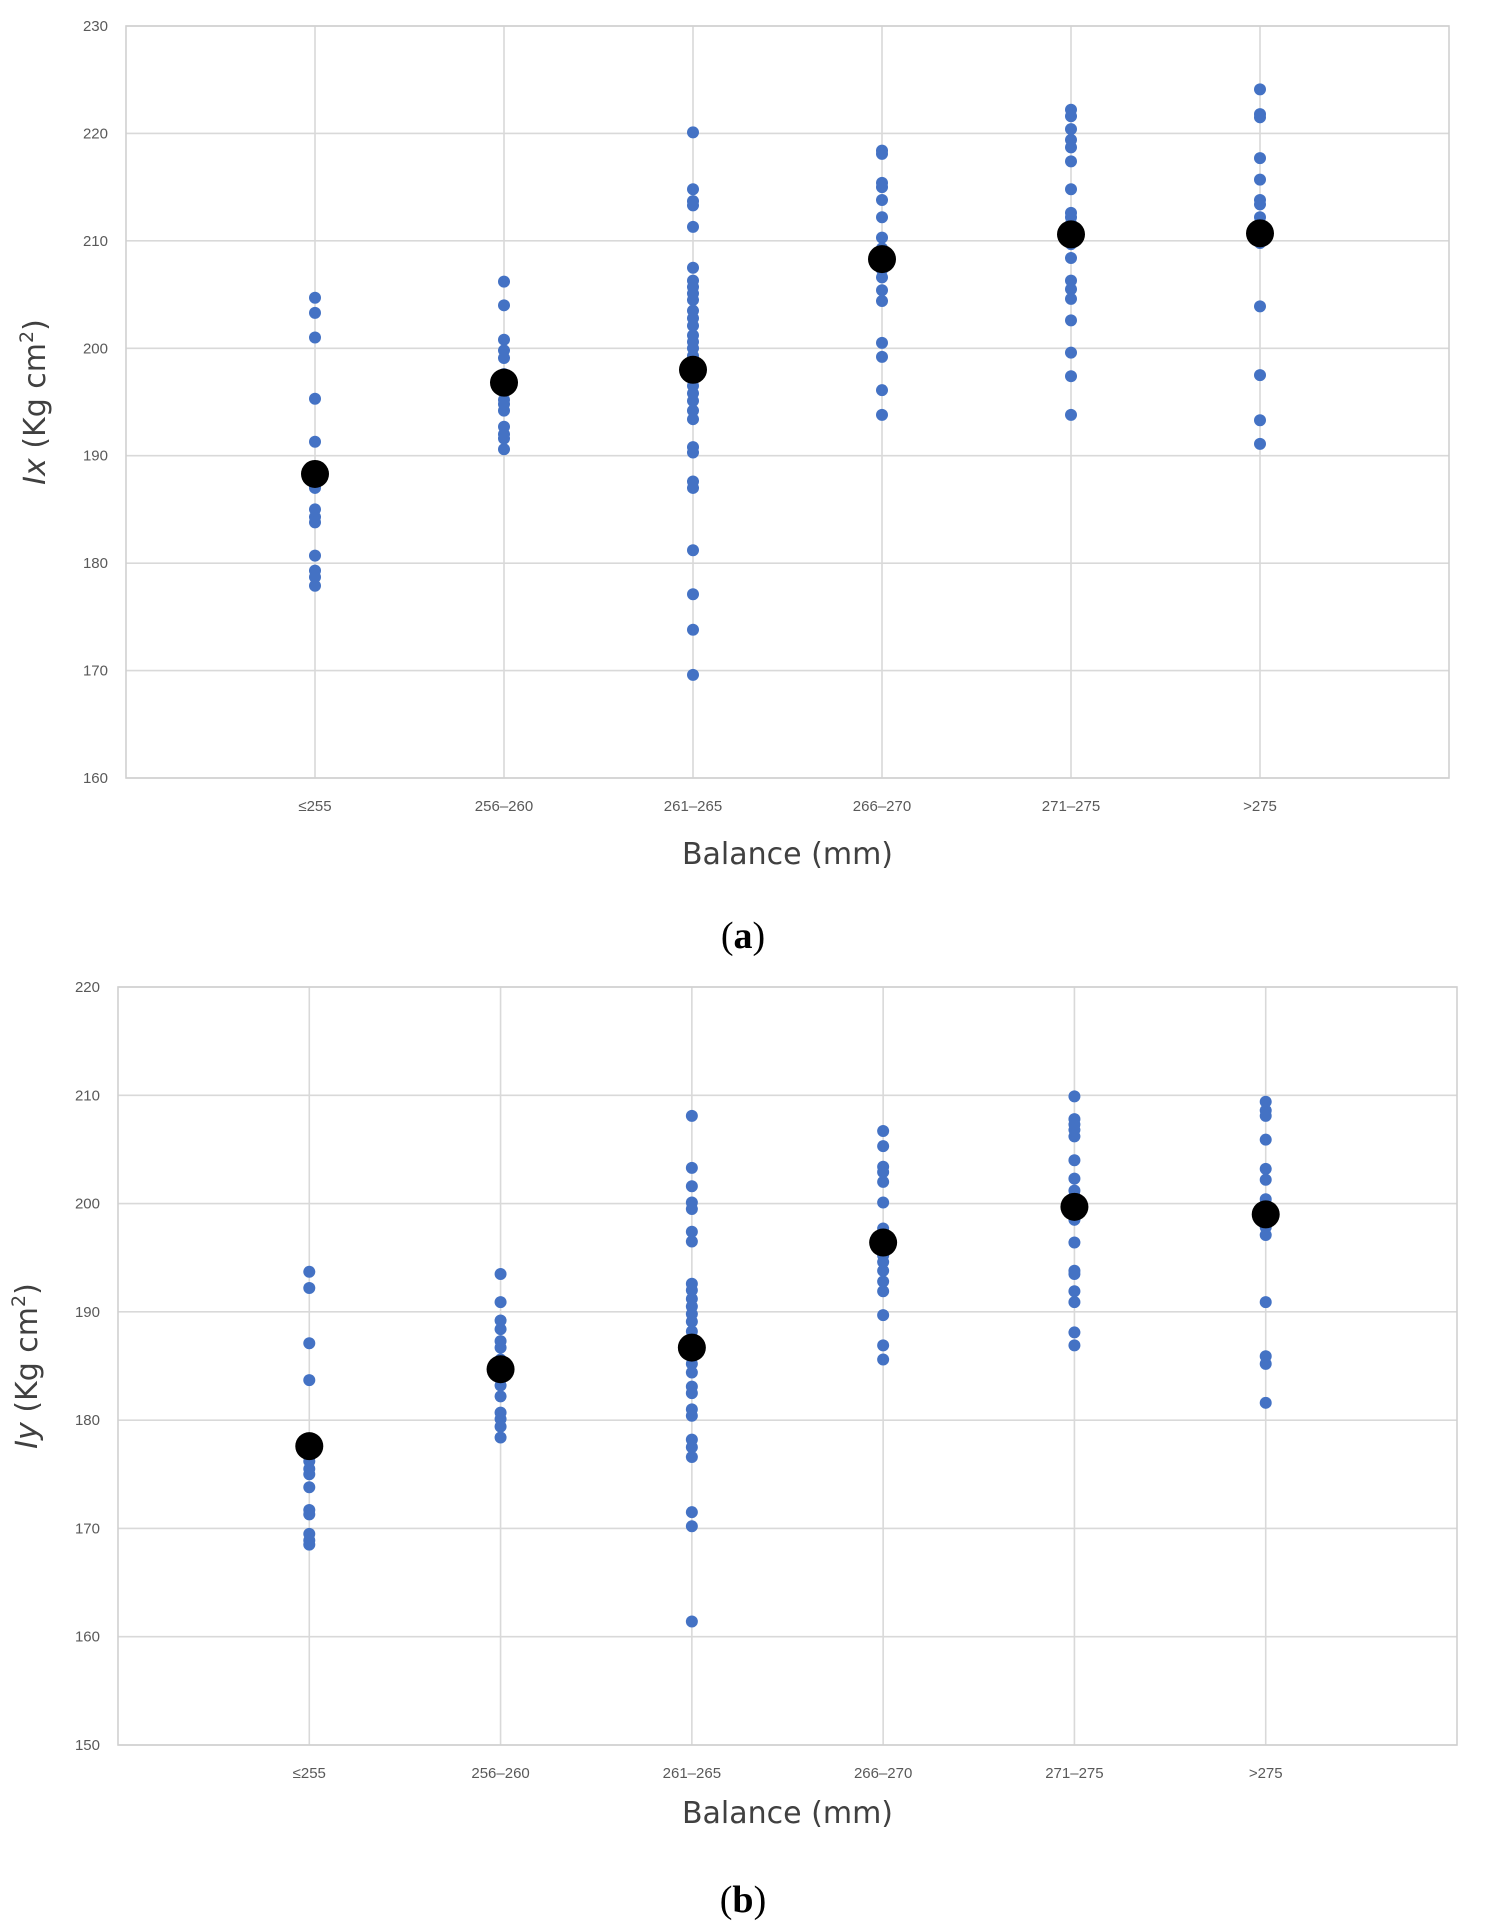  I want to click on chart-a-panel-label: (a), so click(743, 936).